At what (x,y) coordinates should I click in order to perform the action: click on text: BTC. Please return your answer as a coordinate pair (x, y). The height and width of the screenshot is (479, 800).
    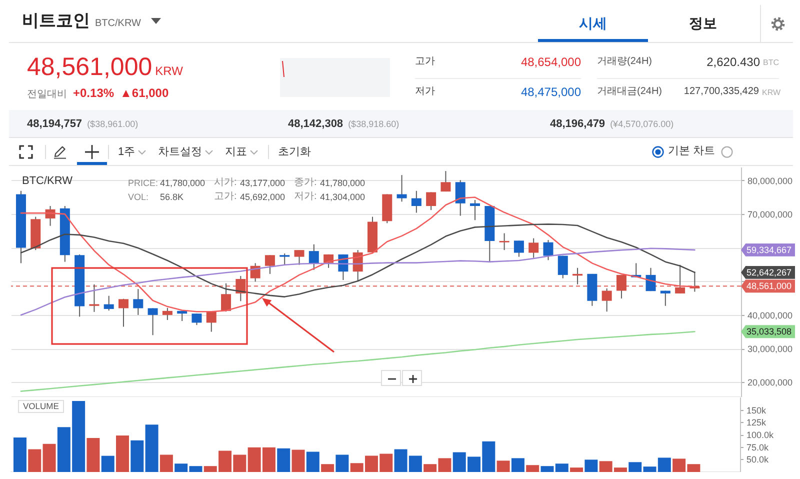
    Looking at the image, I should click on (771, 62).